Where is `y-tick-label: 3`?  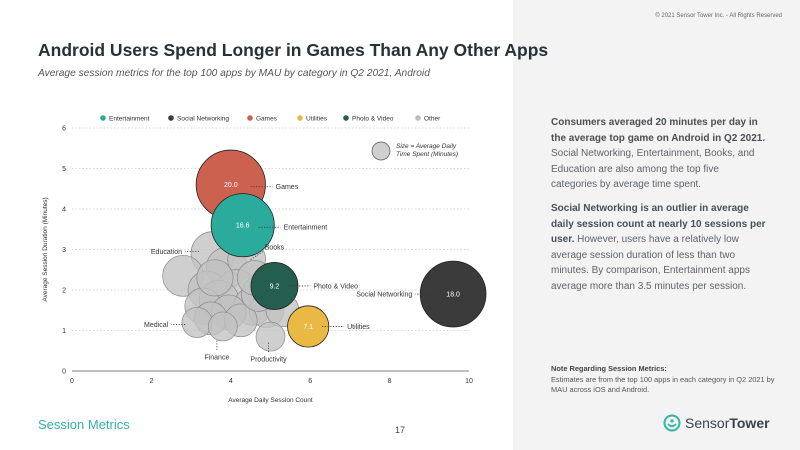
y-tick-label: 3 is located at coordinates (64, 250).